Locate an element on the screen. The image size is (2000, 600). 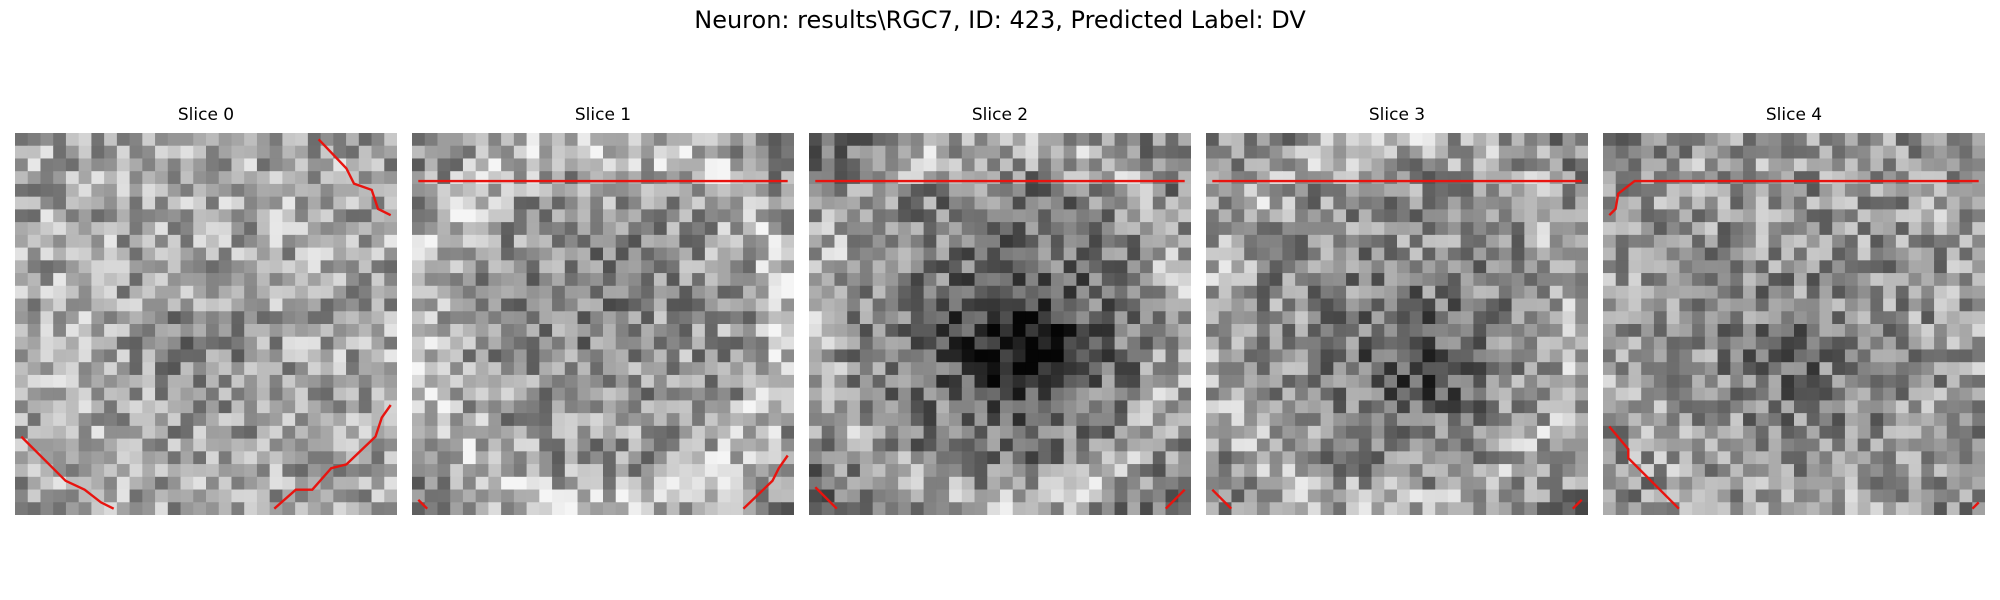
slice-panel-2: Slice 2 is located at coordinates (1000, 310).